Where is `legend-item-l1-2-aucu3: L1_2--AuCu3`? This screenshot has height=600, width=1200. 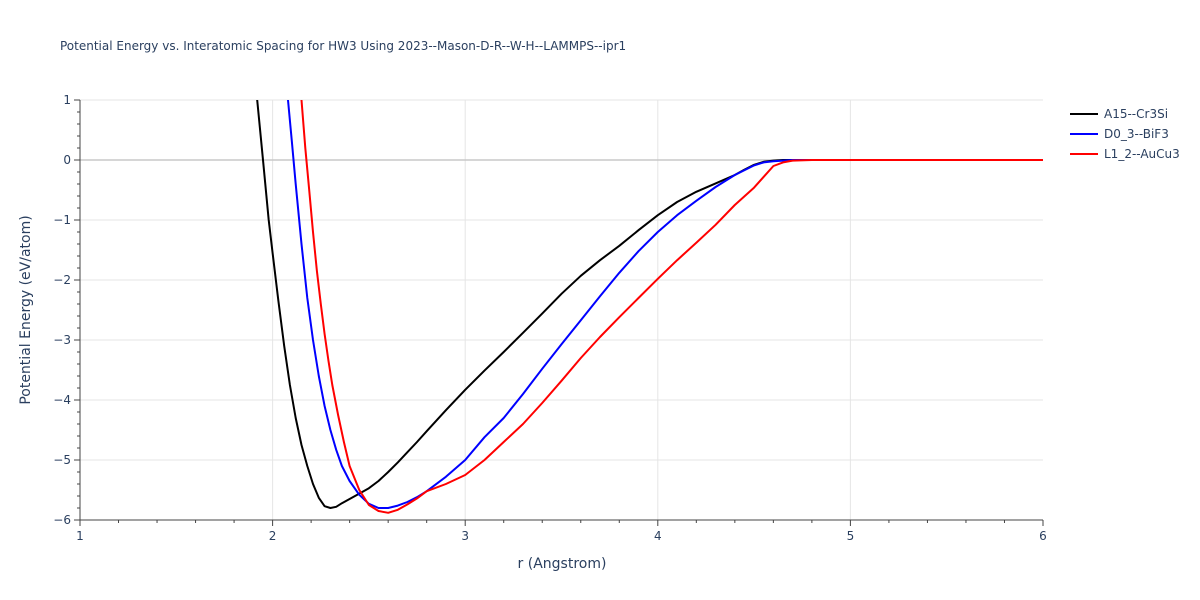 legend-item-l1-2-aucu3: L1_2--AuCu3 is located at coordinates (1125, 154).